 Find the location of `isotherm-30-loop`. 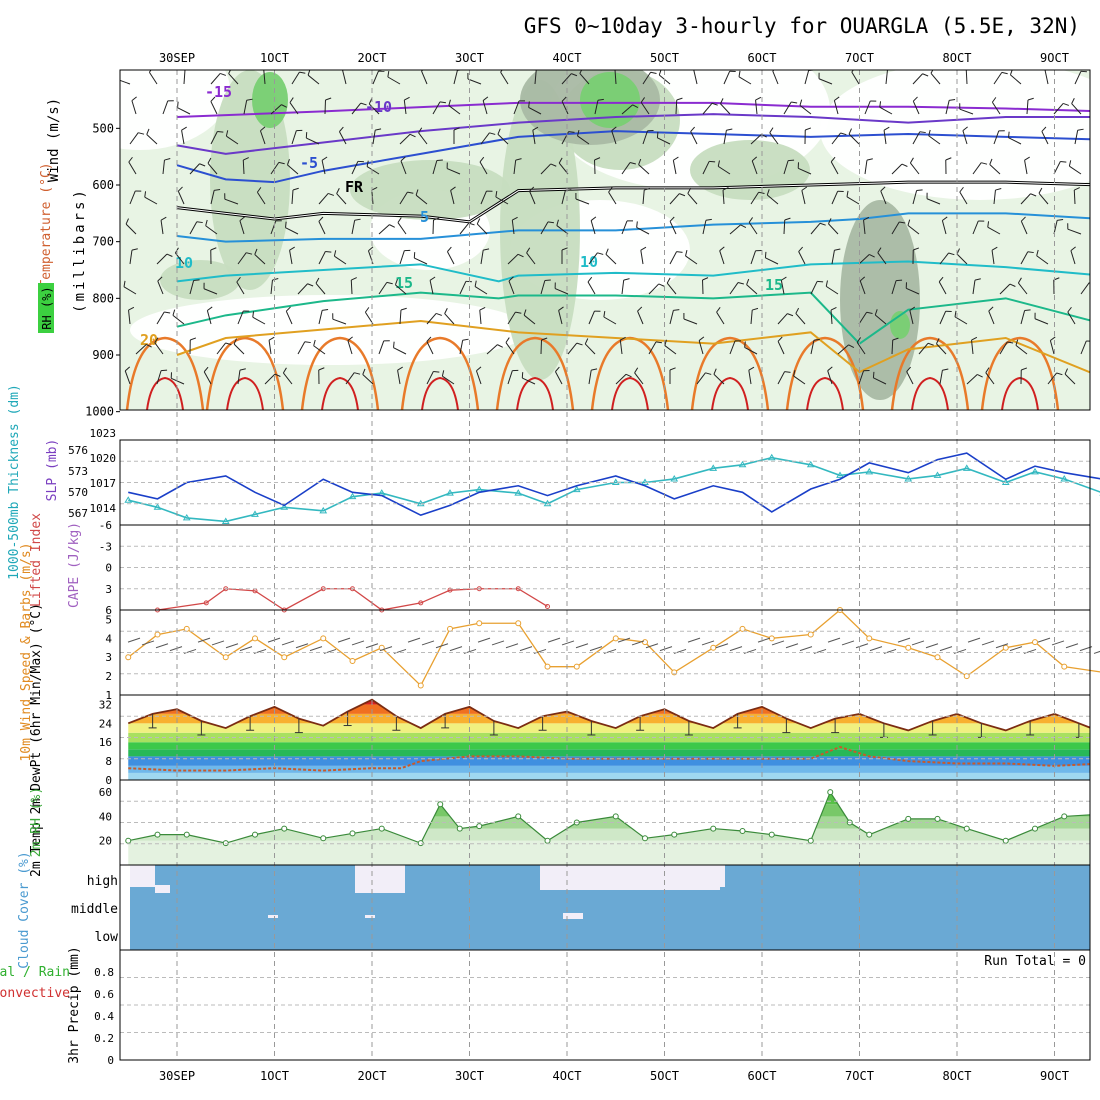

isotherm-30-loop is located at coordinates (730, 393).